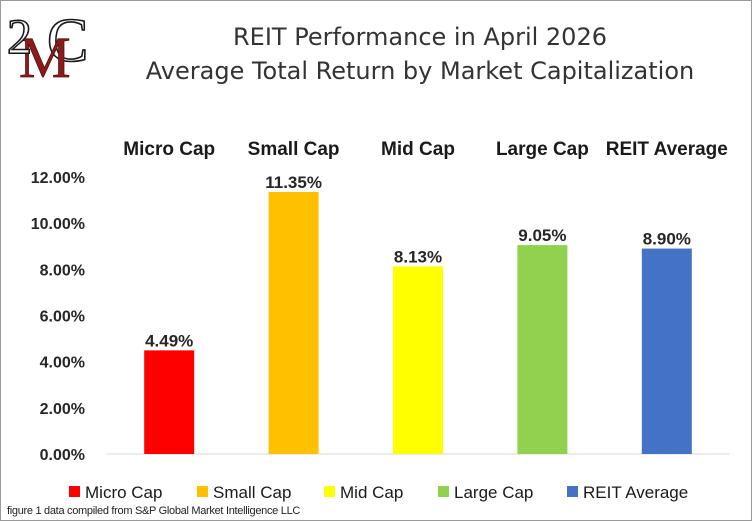 Image resolution: width=752 pixels, height=521 pixels. I want to click on category-label: Large Cap, so click(542, 149).